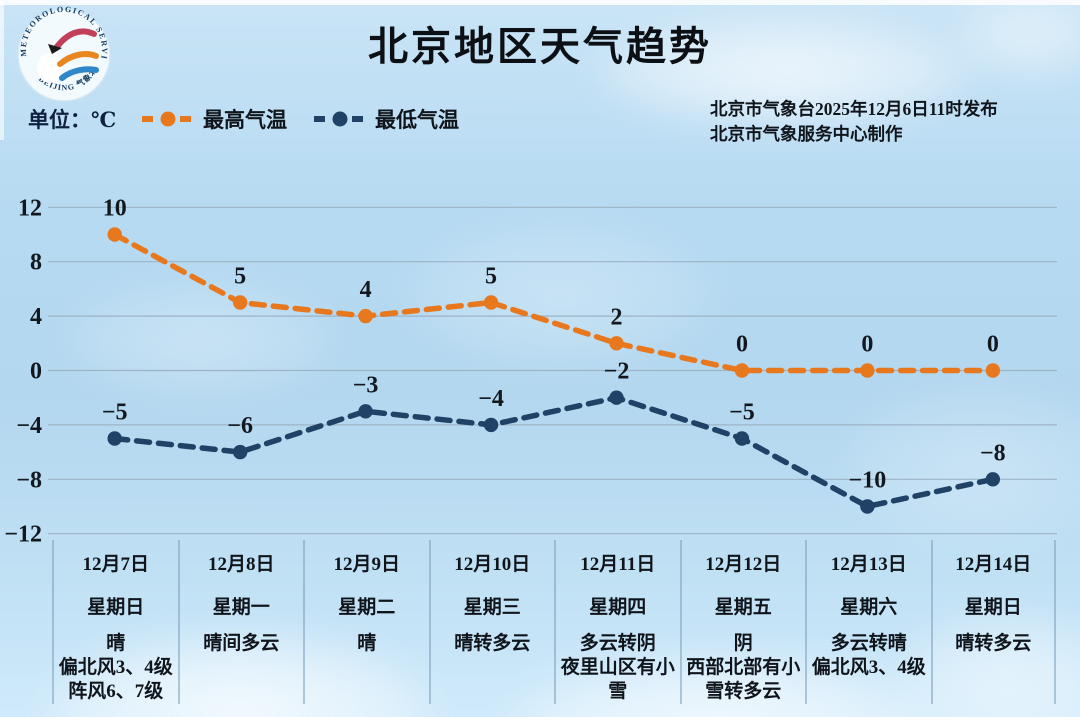 Image resolution: width=1080 pixels, height=717 pixels. I want to click on logo-orange-swoosh, so click(78, 59).